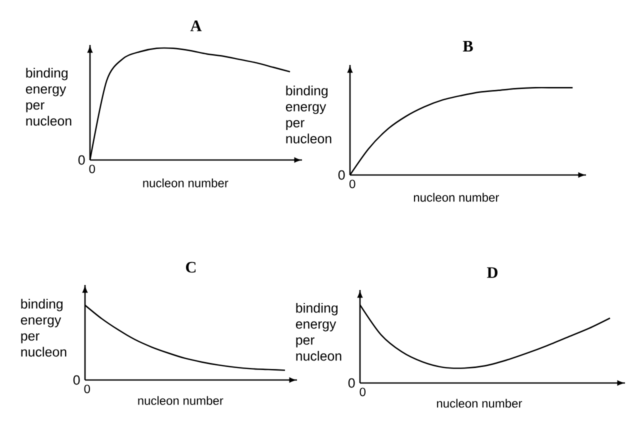  I want to click on chart-title: A, so click(196, 26).